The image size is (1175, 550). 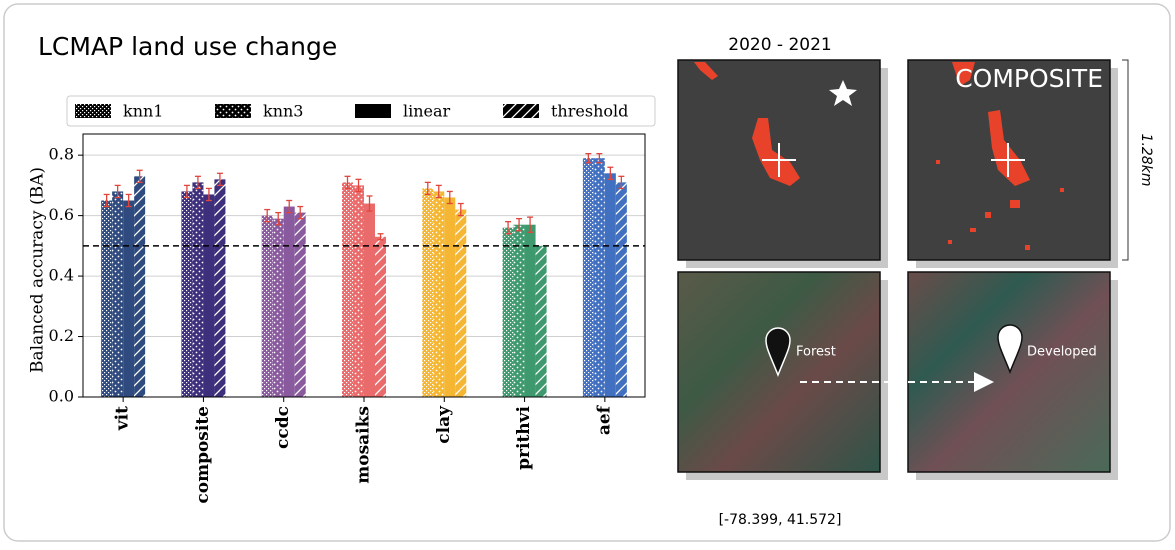 I want to click on y-tick-label: 0.2, so click(x=61, y=335).